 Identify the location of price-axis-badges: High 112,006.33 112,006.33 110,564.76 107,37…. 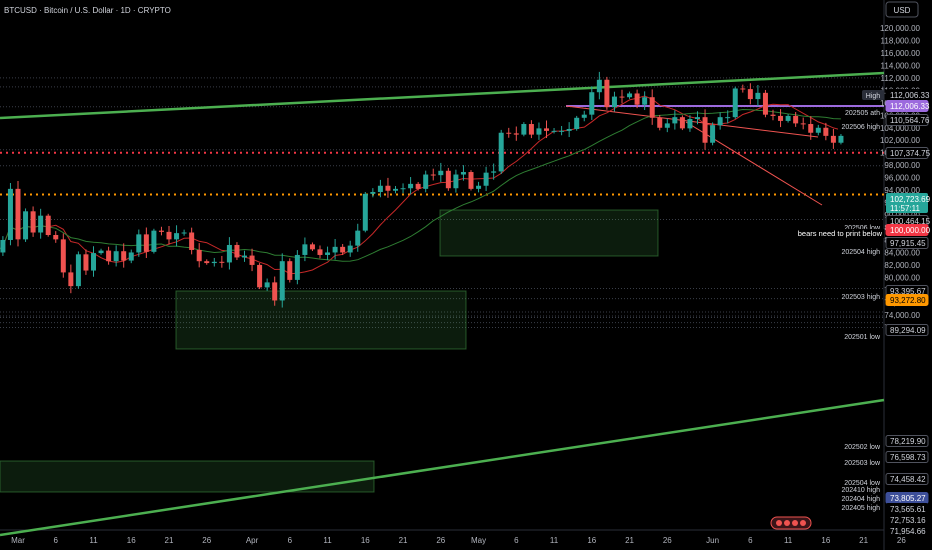
(896, 313).